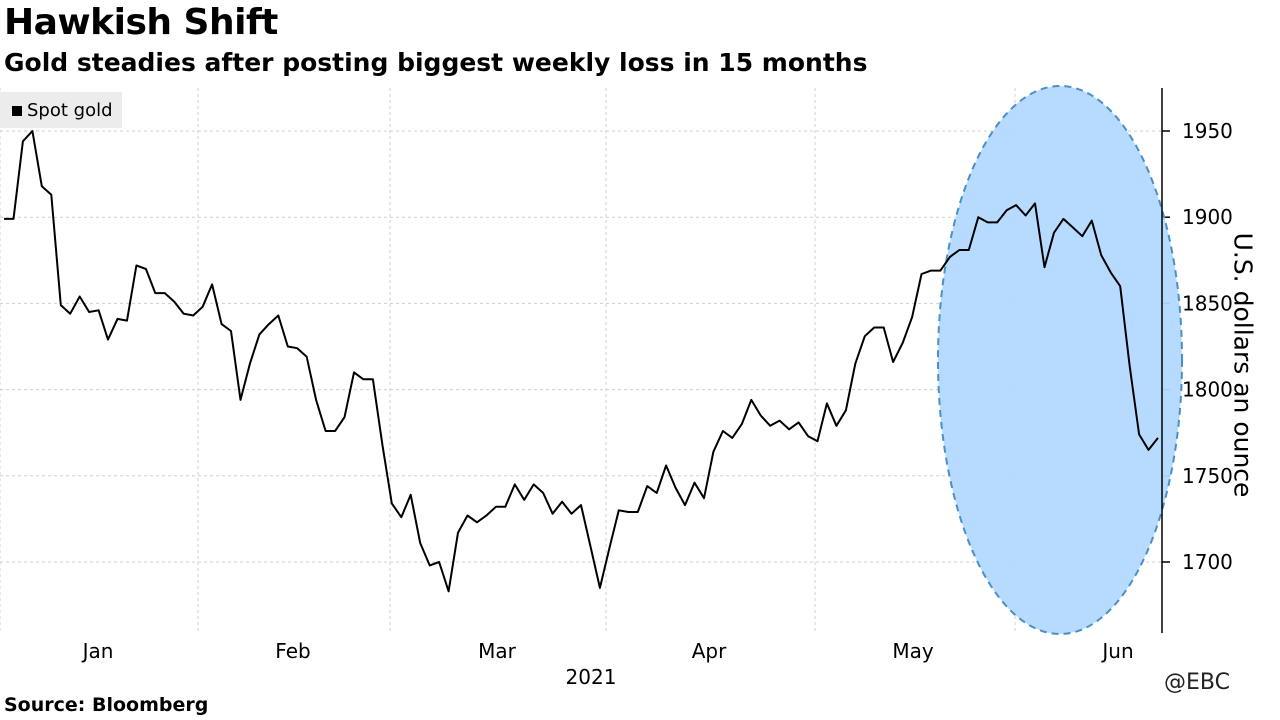 Image resolution: width=1280 pixels, height=720 pixels. Describe the element at coordinates (1197, 682) in the screenshot. I see `watermark: @EBC` at that location.